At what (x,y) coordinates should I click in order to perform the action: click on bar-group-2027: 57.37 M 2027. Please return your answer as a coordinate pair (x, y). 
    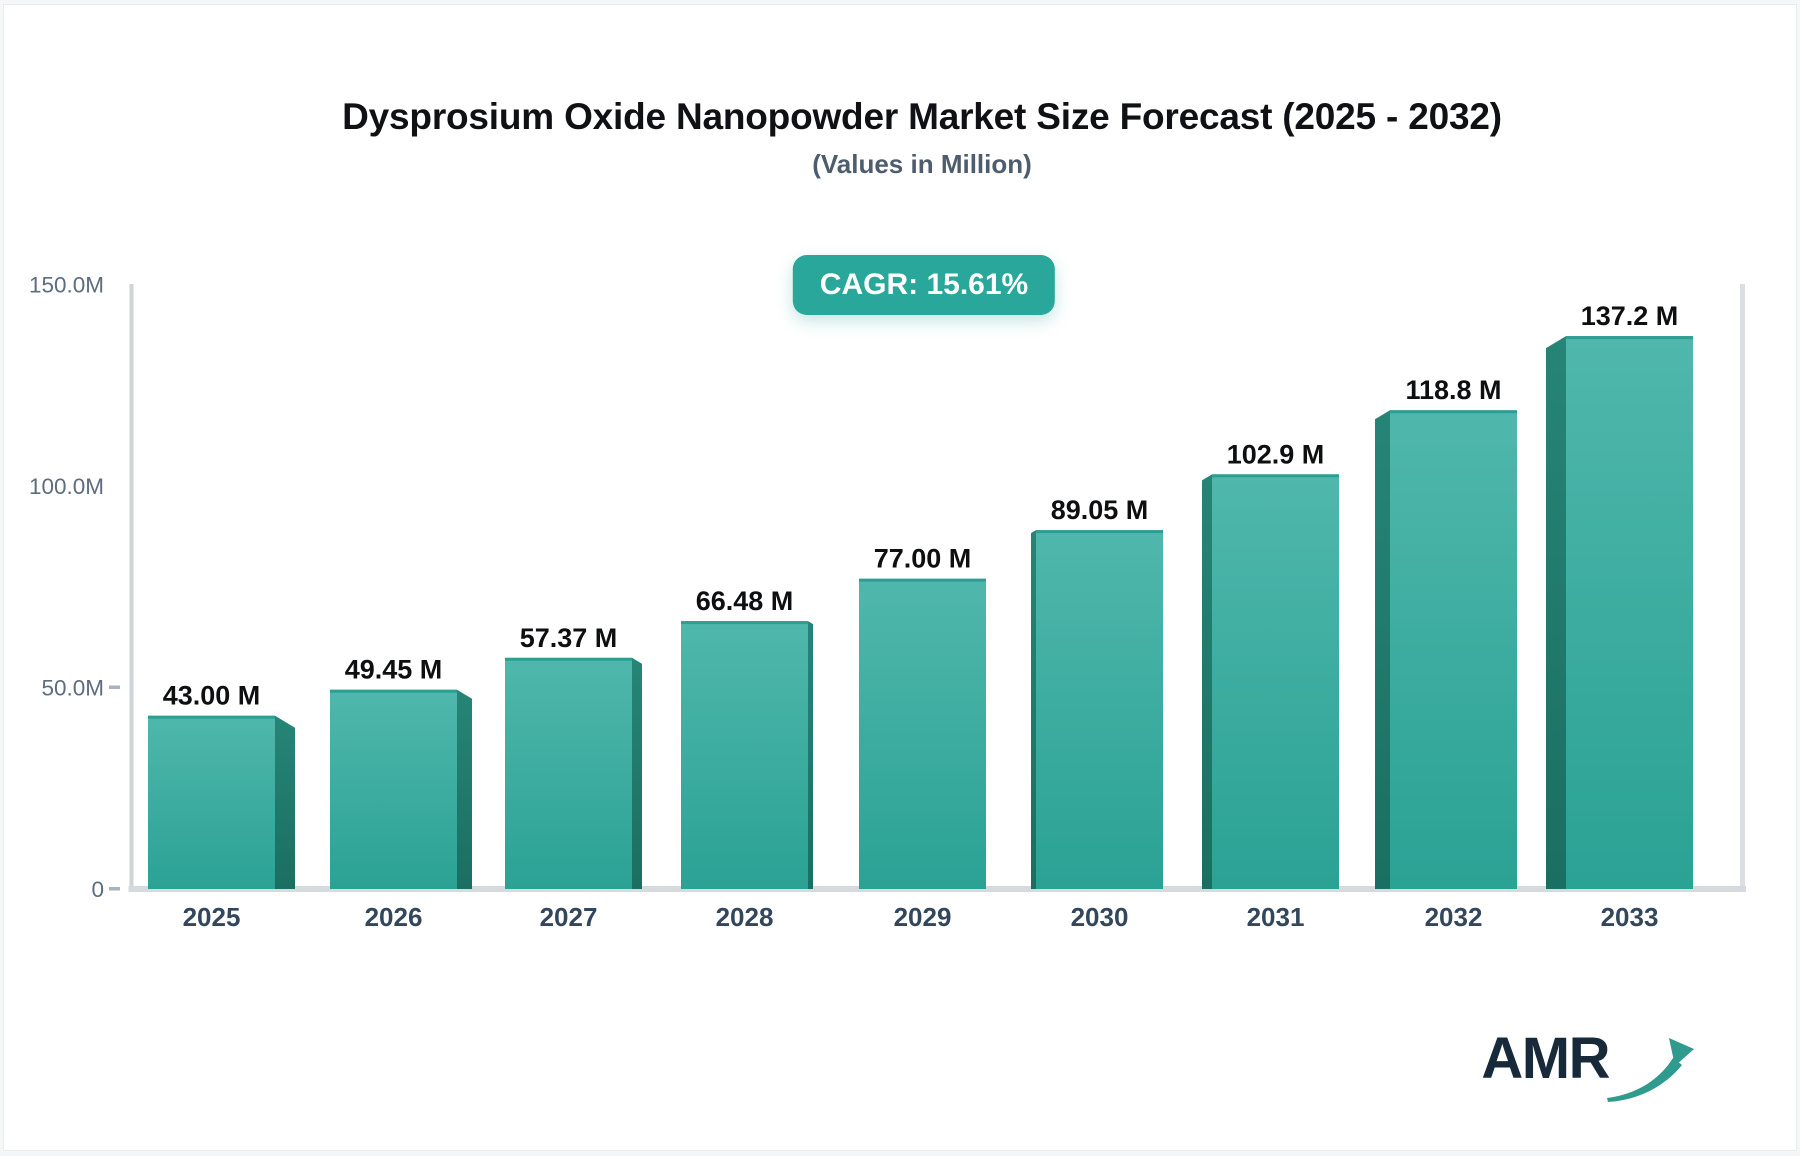
    Looking at the image, I should click on (573, 777).